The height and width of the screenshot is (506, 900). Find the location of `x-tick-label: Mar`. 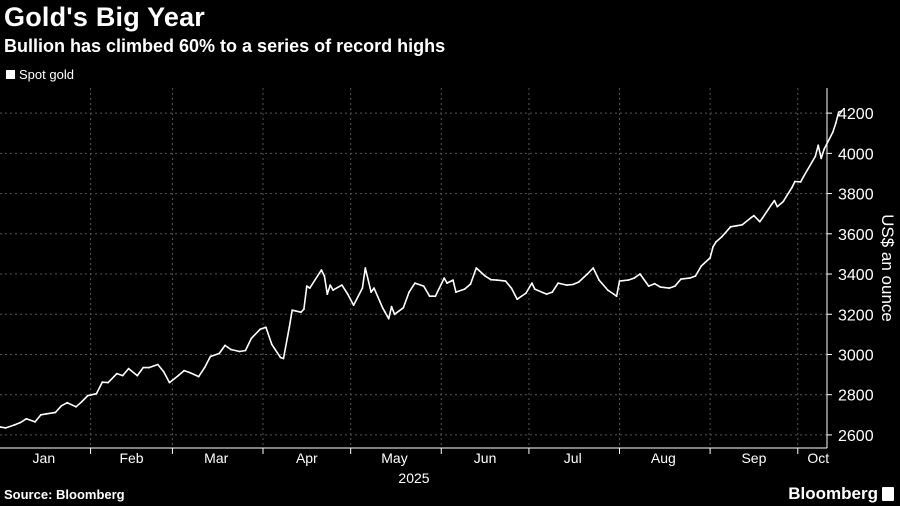

x-tick-label: Mar is located at coordinates (216, 458).